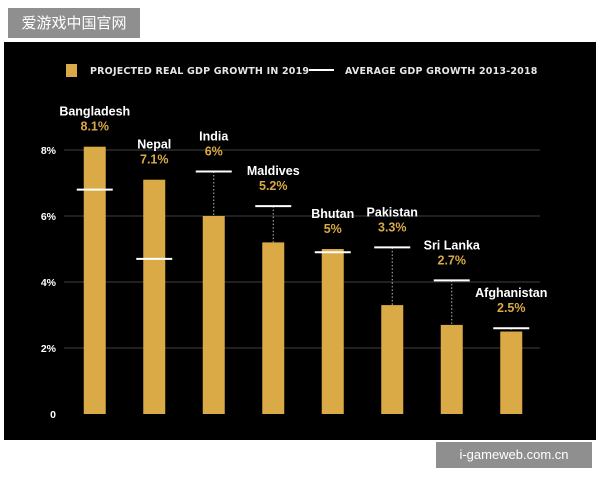 Image resolution: width=600 pixels, height=480 pixels. I want to click on y-tick-label: 2%, so click(49, 349).